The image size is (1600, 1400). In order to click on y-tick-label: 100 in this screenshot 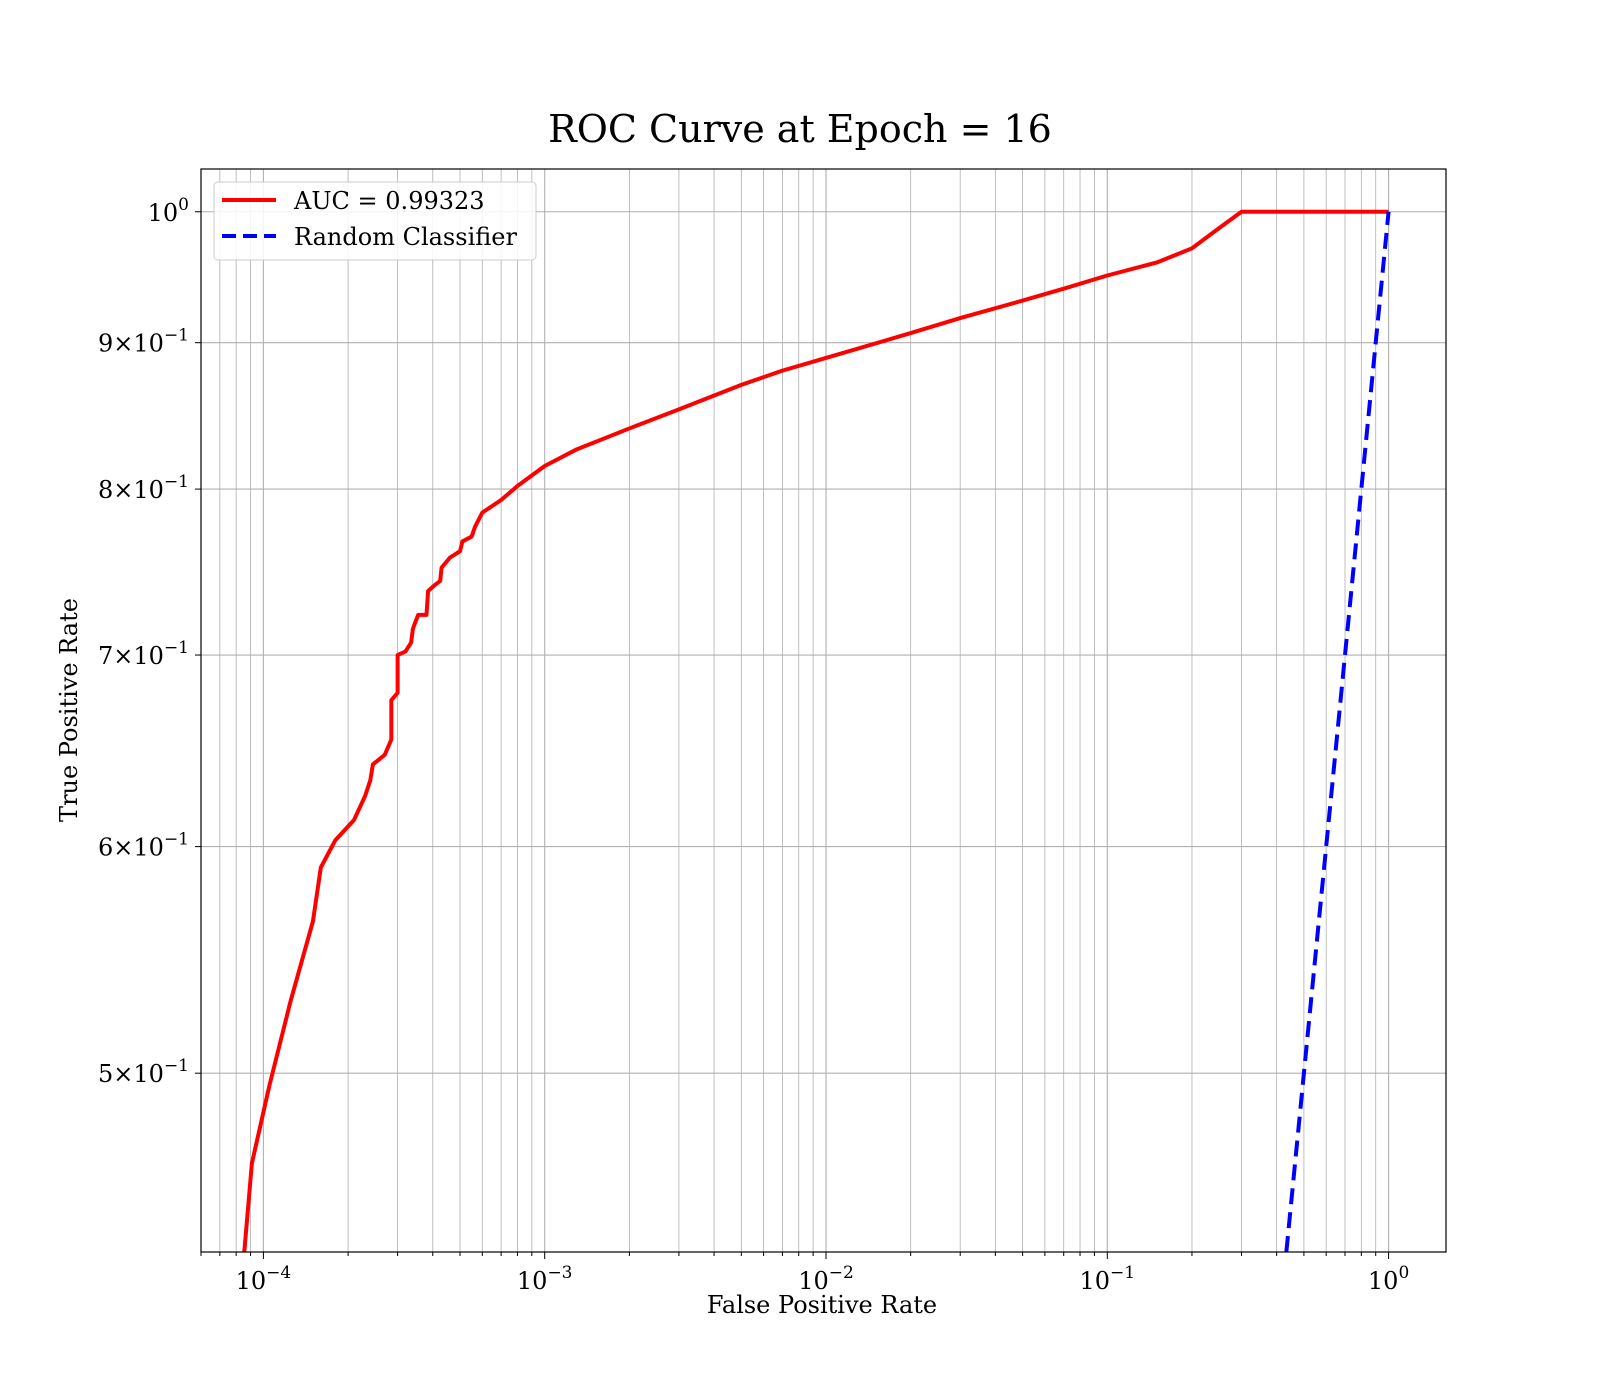, I will do `click(168, 211)`.